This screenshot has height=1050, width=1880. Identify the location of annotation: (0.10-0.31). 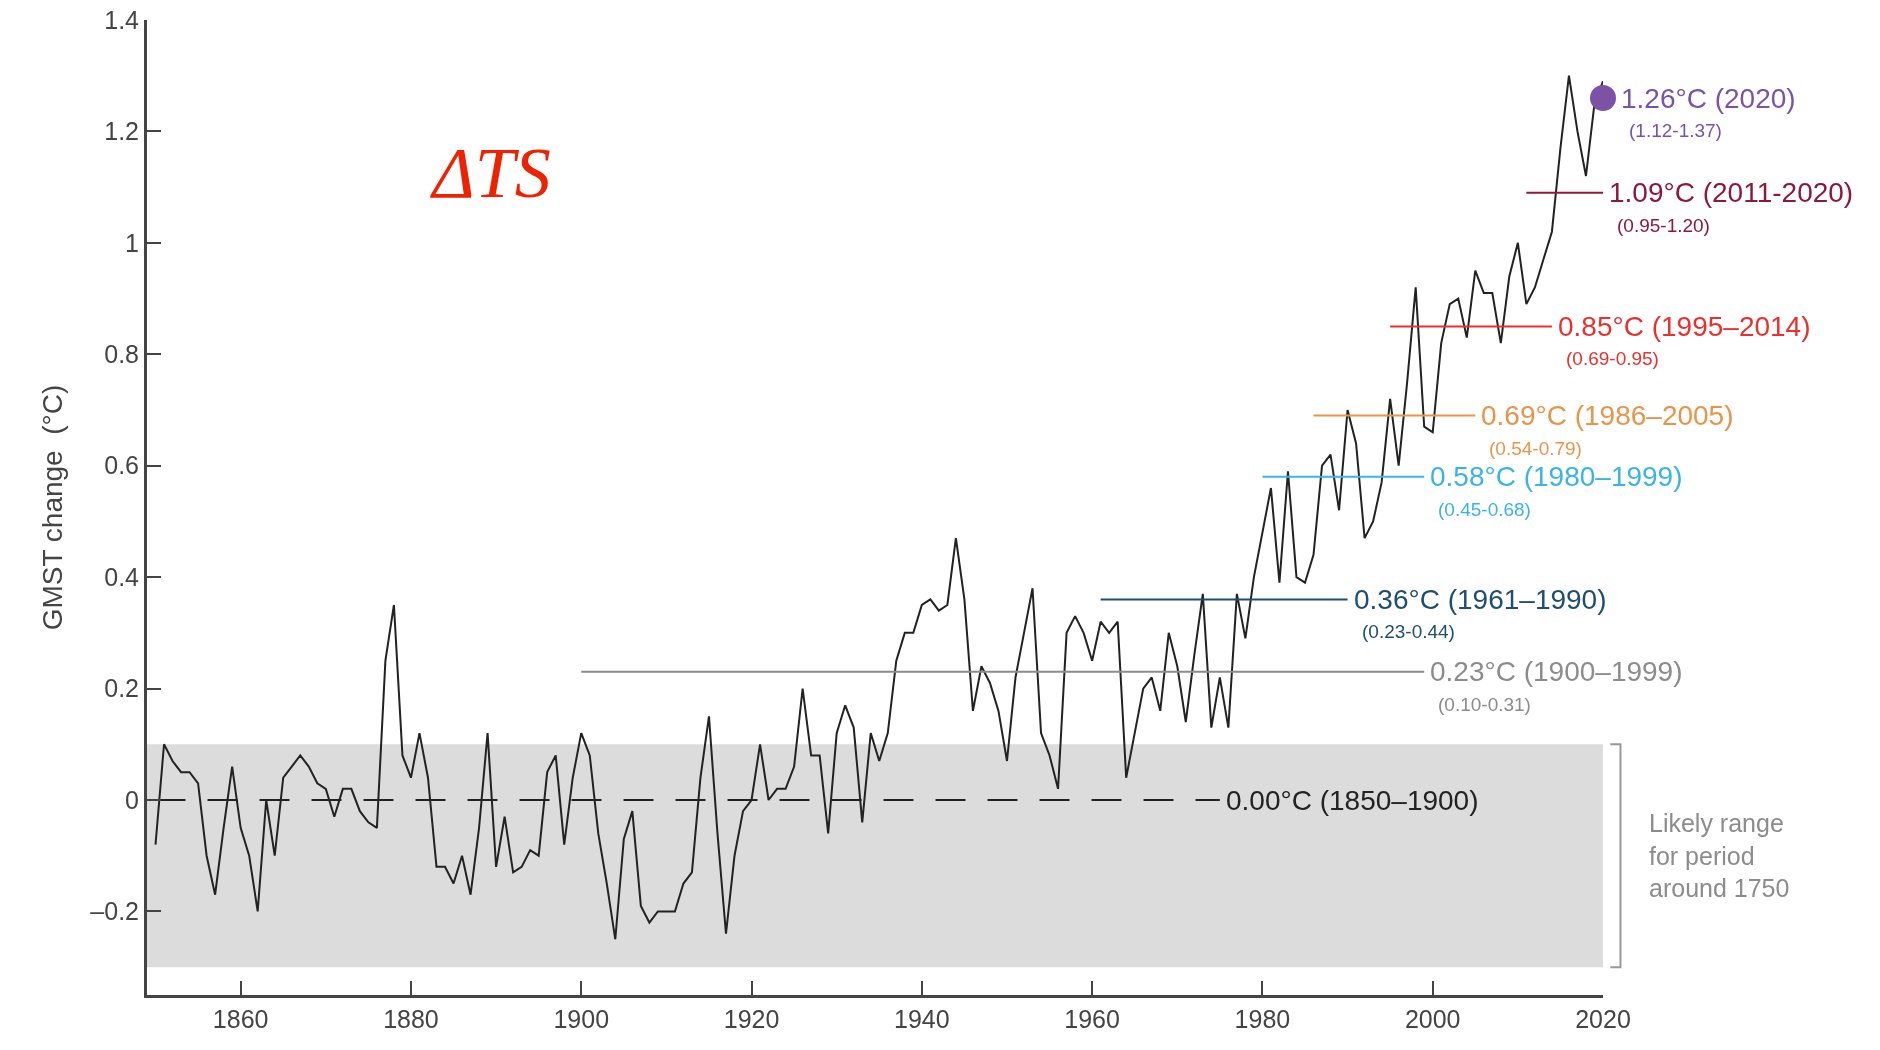
(1484, 704).